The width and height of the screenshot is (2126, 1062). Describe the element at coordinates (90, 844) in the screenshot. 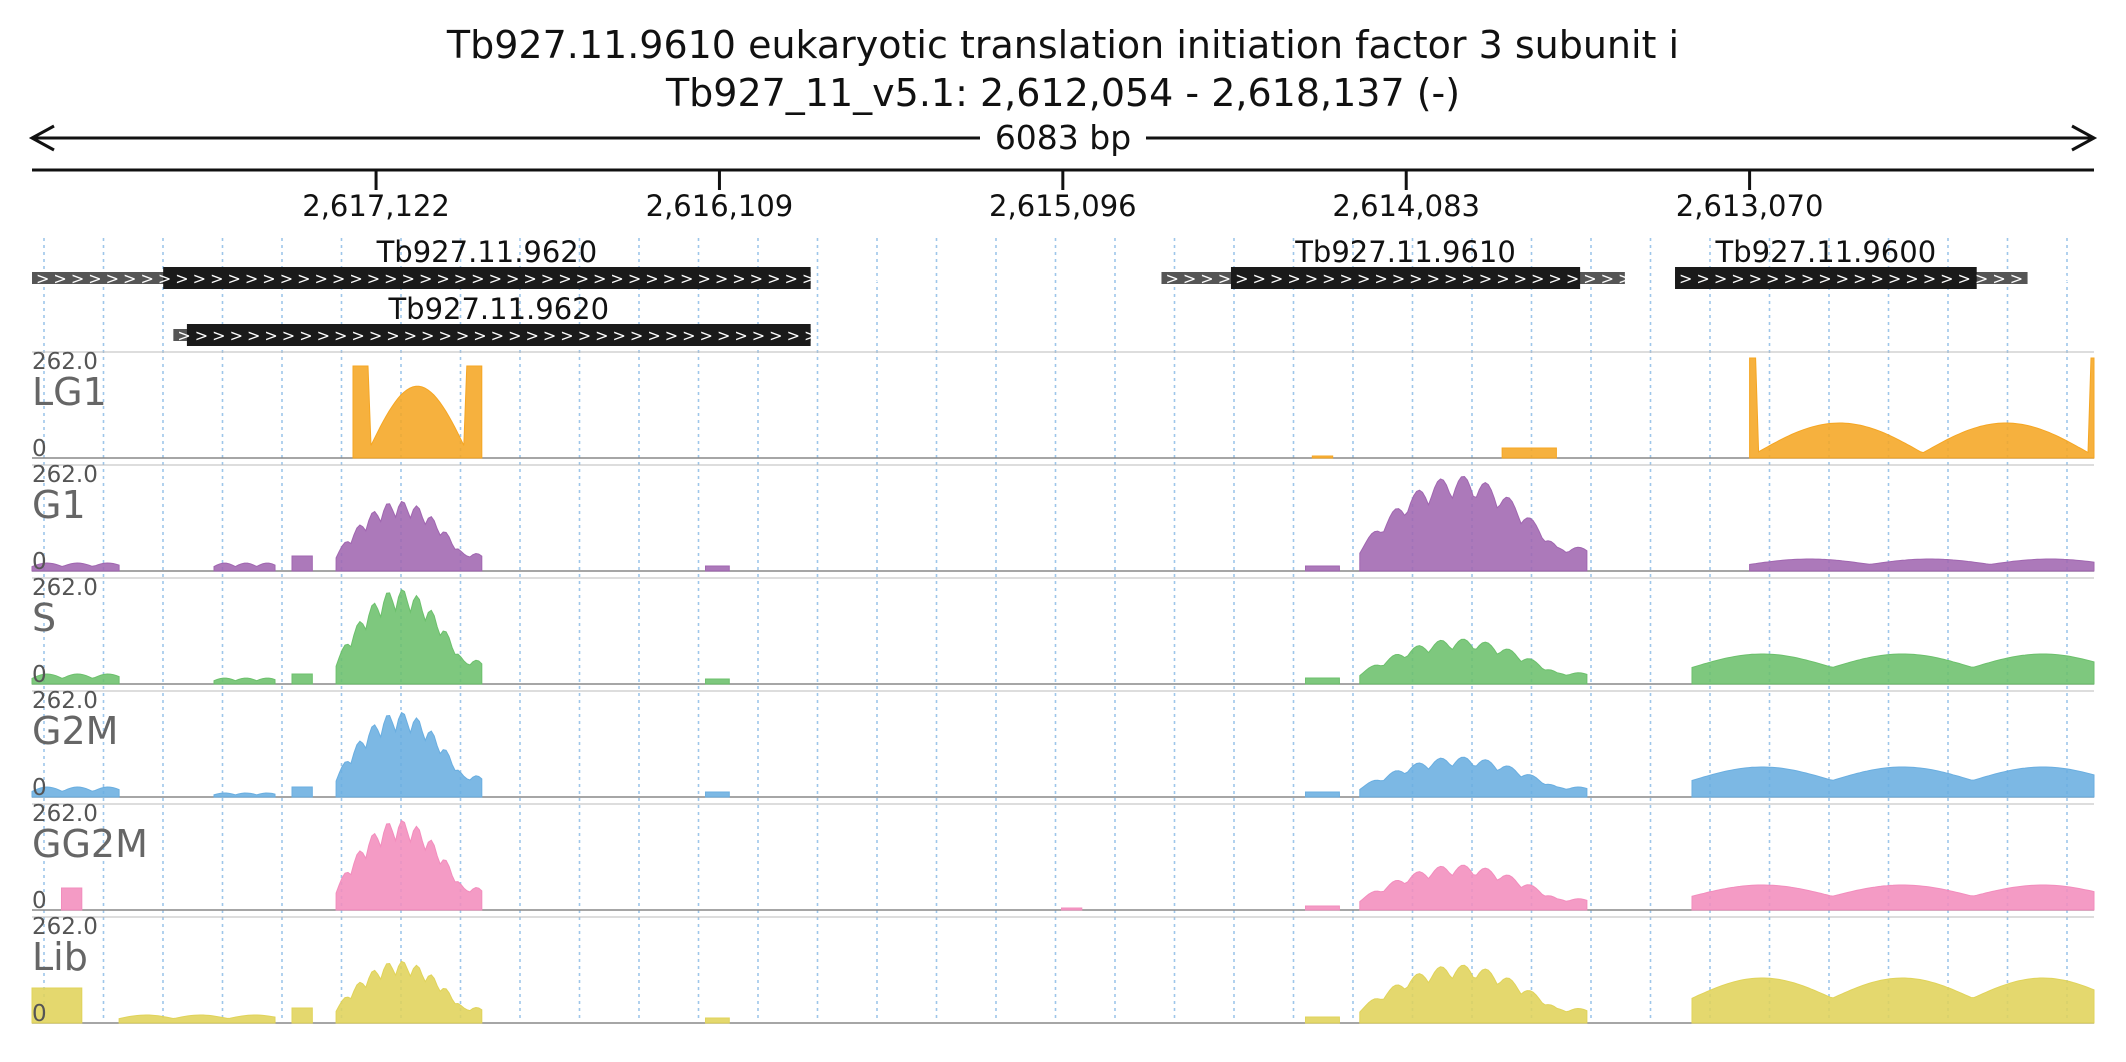

I see `track-name: GG2M` at that location.